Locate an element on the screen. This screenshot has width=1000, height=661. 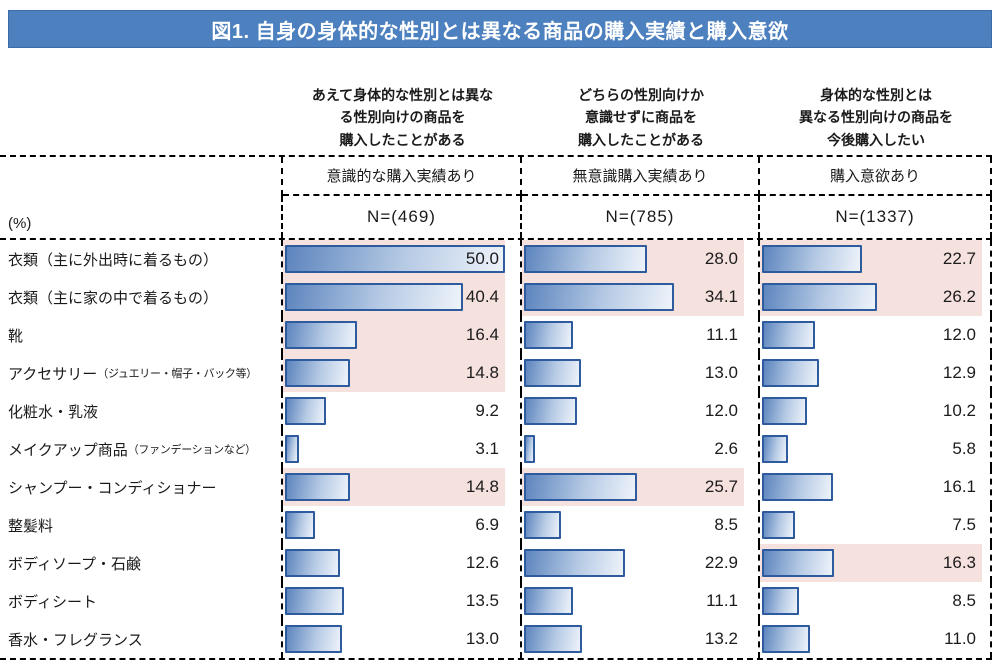
value-cell: 12.0 is located at coordinates (641, 411).